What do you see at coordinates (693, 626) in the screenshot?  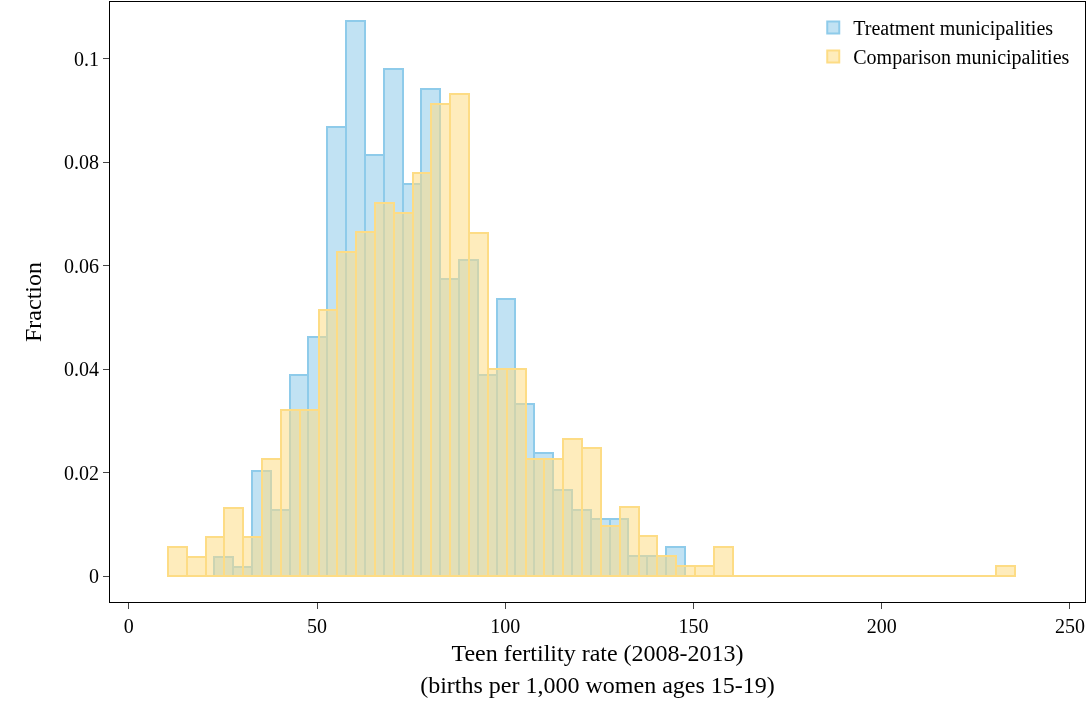 I see `x-tick-label: 150` at bounding box center [693, 626].